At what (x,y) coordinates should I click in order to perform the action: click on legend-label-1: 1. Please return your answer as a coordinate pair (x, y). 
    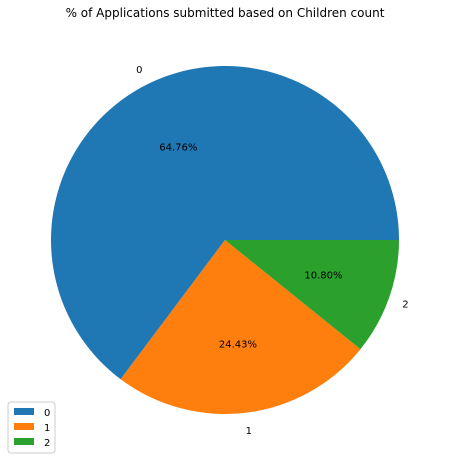
    Looking at the image, I should click on (47, 428).